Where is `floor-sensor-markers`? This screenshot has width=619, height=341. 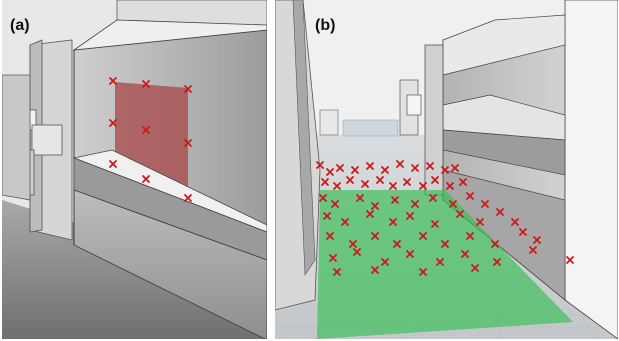 floor-sensor-markers is located at coordinates (445, 218).